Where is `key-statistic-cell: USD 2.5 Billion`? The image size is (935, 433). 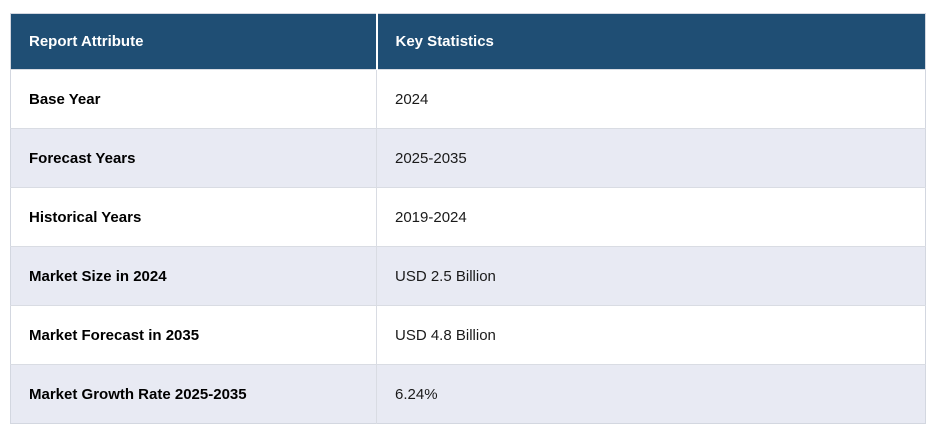
key-statistic-cell: USD 2.5 Billion is located at coordinates (651, 276).